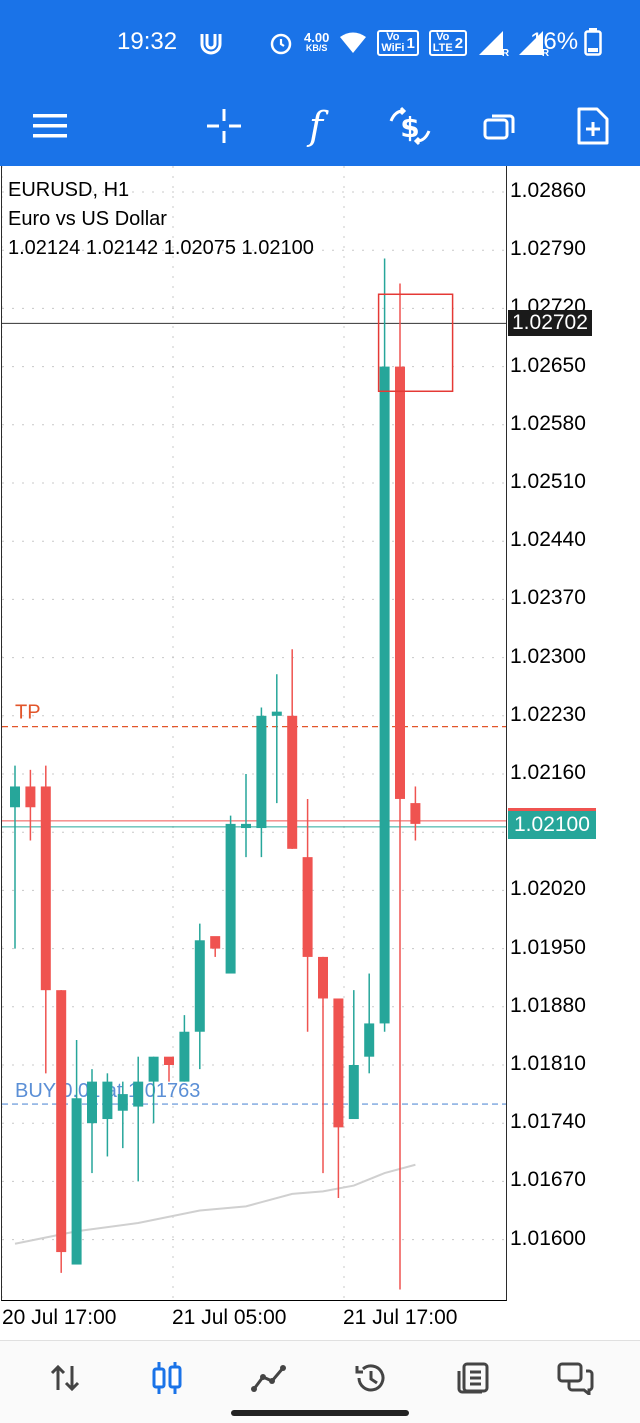 The image size is (640, 1423). What do you see at coordinates (161, 248) in the screenshot?
I see `ohlc-line: 1.02124 1.02142 1.02075 1.02100` at bounding box center [161, 248].